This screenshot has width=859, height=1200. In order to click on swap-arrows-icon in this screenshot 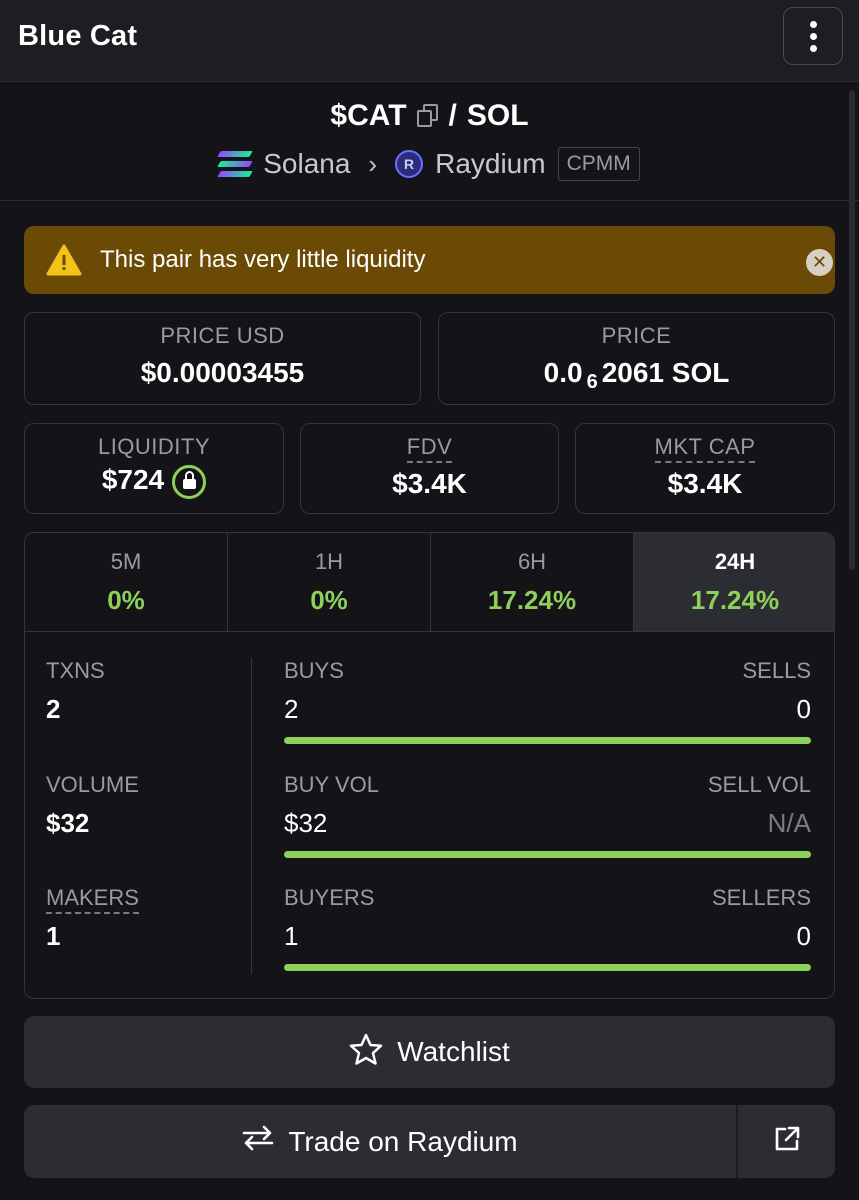, I will do `click(258, 1141)`.